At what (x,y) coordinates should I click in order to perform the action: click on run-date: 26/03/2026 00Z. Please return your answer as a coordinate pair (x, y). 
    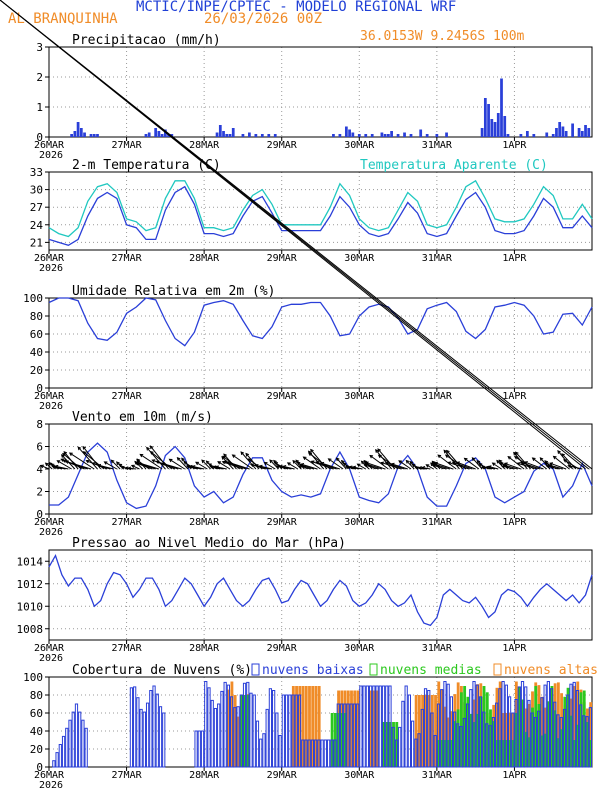
    Looking at the image, I should click on (263, 19).